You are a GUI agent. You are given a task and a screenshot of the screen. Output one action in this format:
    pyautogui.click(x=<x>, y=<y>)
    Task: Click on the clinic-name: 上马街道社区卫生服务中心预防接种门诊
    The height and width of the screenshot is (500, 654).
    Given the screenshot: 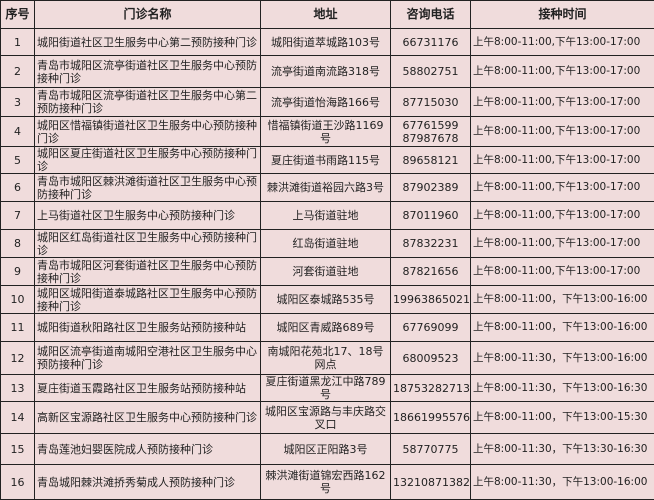 What is the action you would take?
    pyautogui.click(x=147, y=215)
    